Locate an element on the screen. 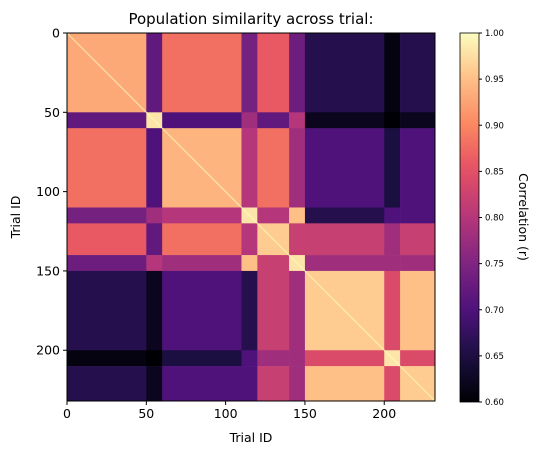 The image size is (540, 455). heat-cell-I-H is located at coordinates (392, 384).